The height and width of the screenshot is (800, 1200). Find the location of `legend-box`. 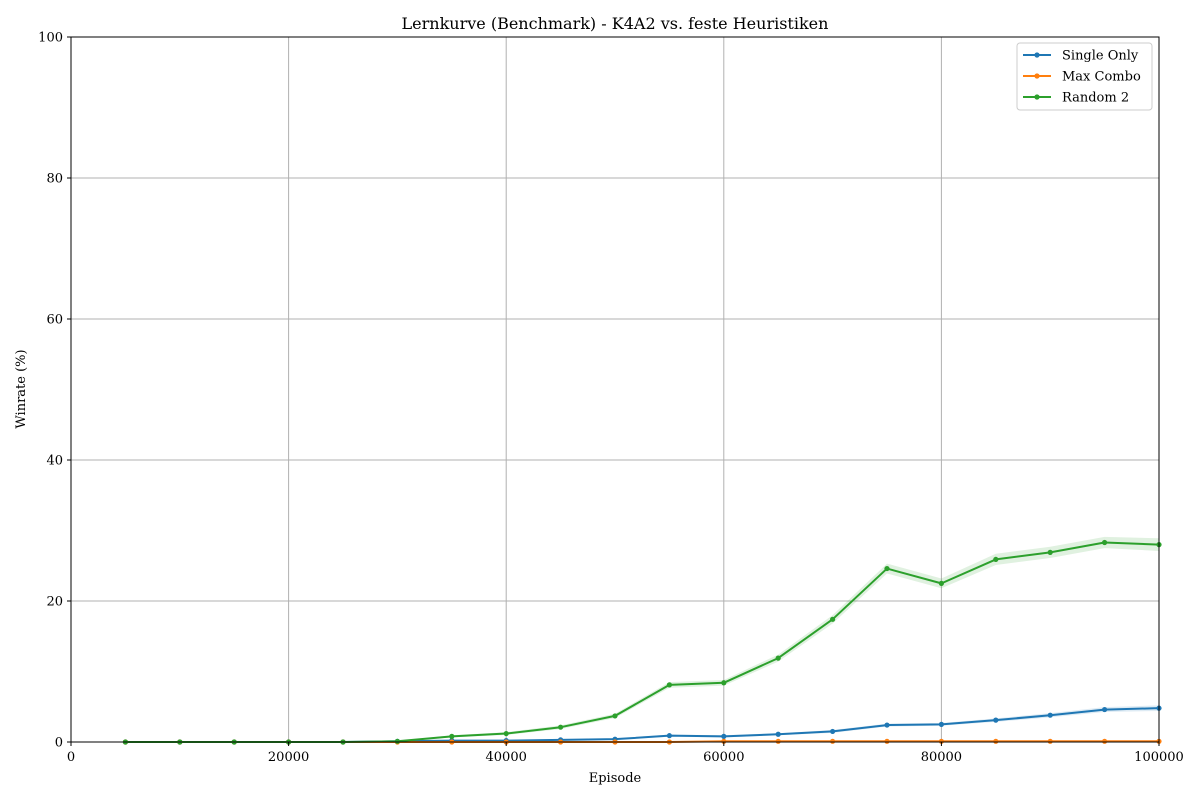

legend-box is located at coordinates (1084, 76).